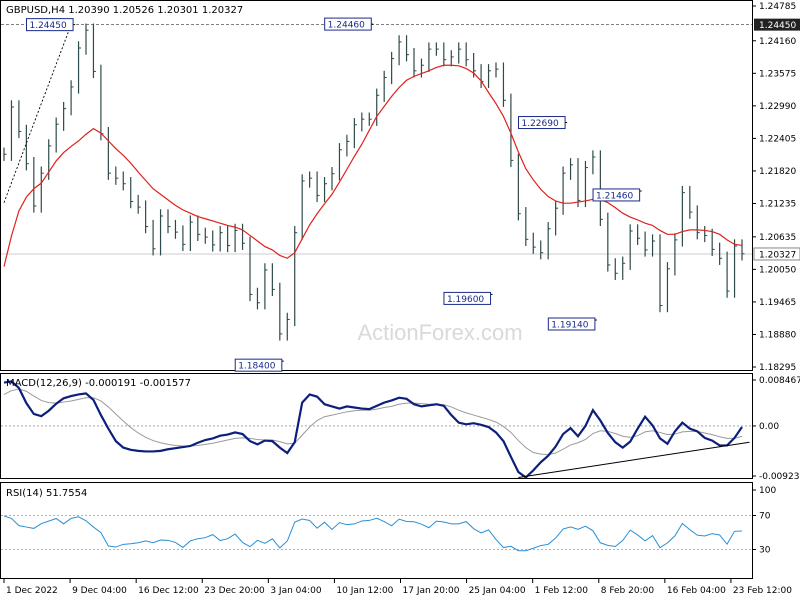 The width and height of the screenshot is (800, 600). Describe the element at coordinates (46, 493) in the screenshot. I see `rsi-title: RSI(14) 51.7554` at that location.